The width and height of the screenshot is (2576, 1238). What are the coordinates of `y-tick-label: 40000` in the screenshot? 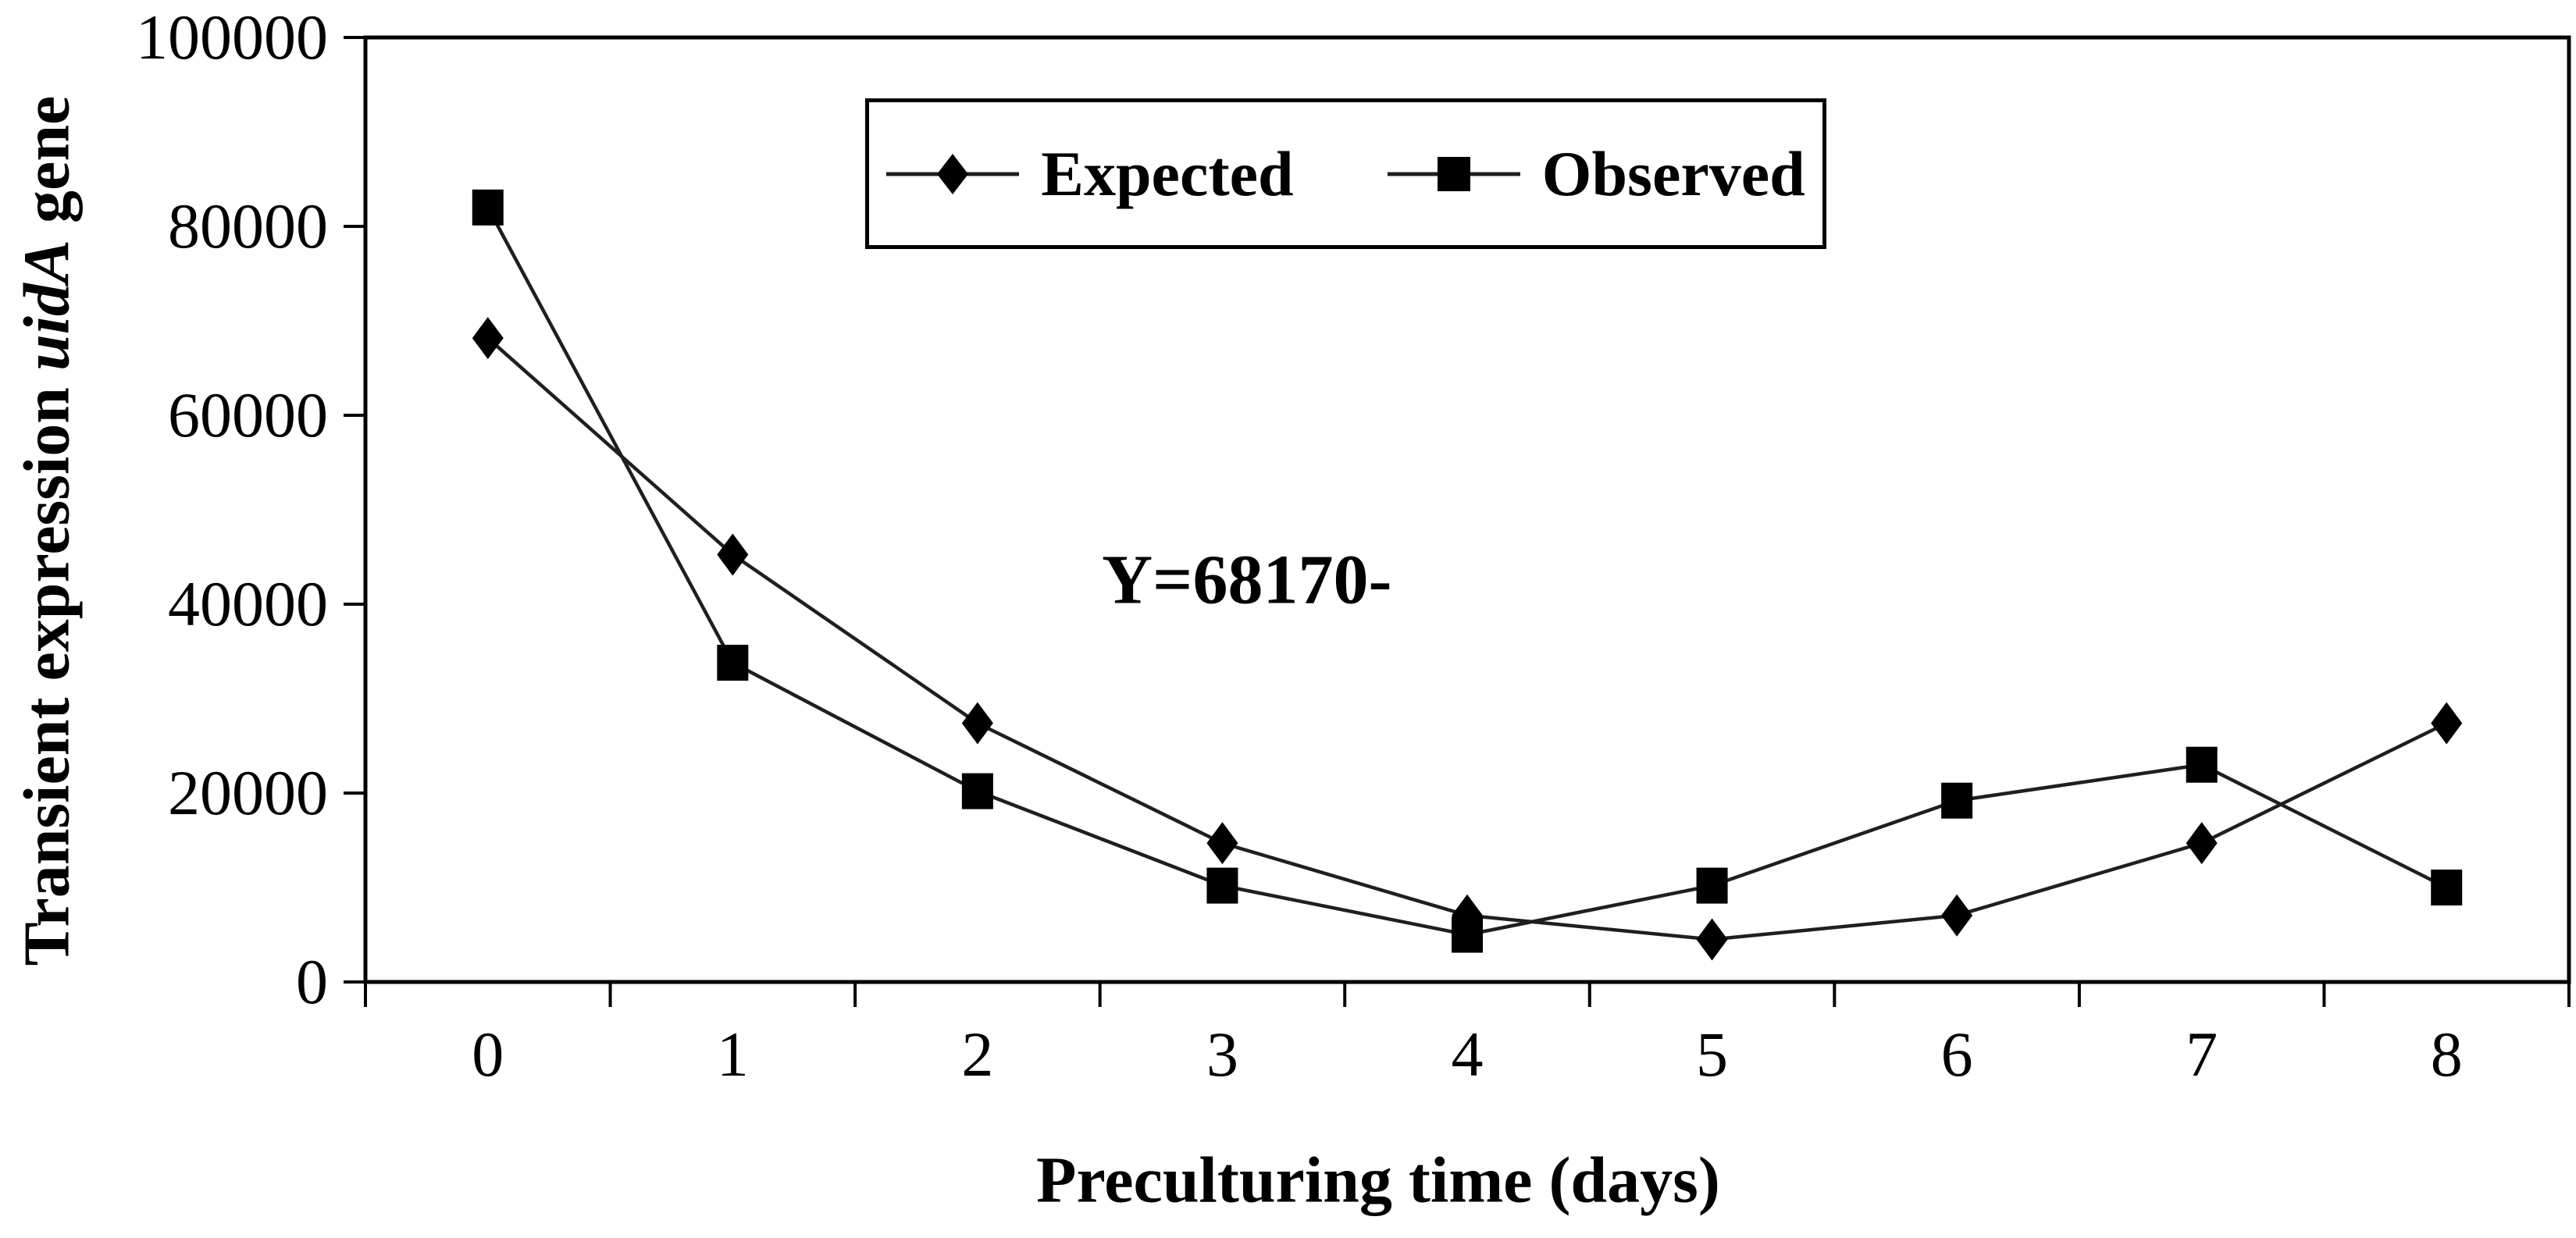 It's located at (248, 603).